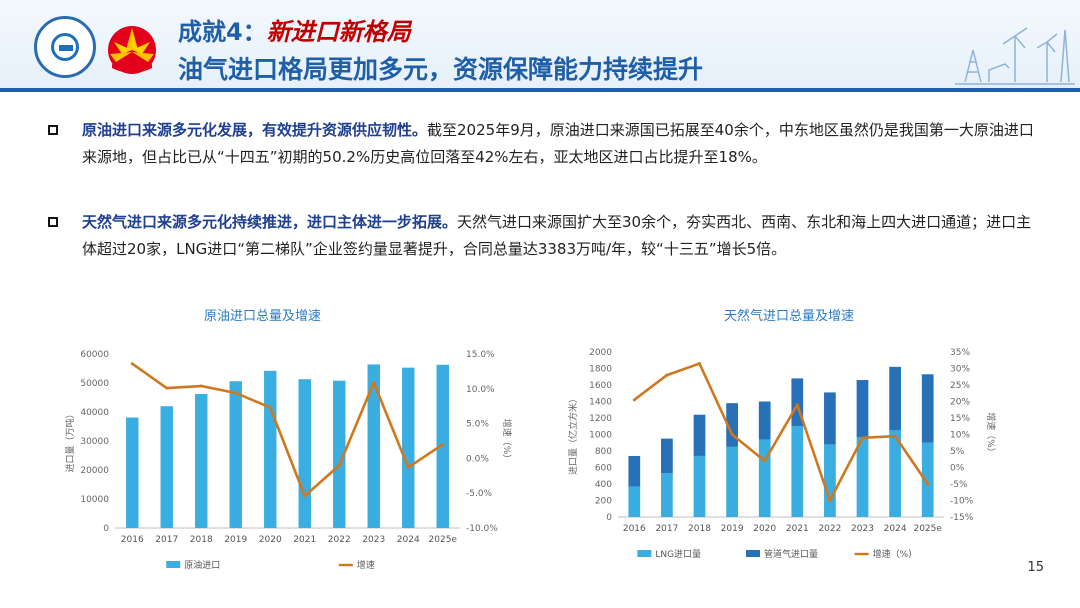 This screenshot has height=608, width=1080. What do you see at coordinates (482, 529) in the screenshot?
I see `y2-tick-label: -10.0%` at bounding box center [482, 529].